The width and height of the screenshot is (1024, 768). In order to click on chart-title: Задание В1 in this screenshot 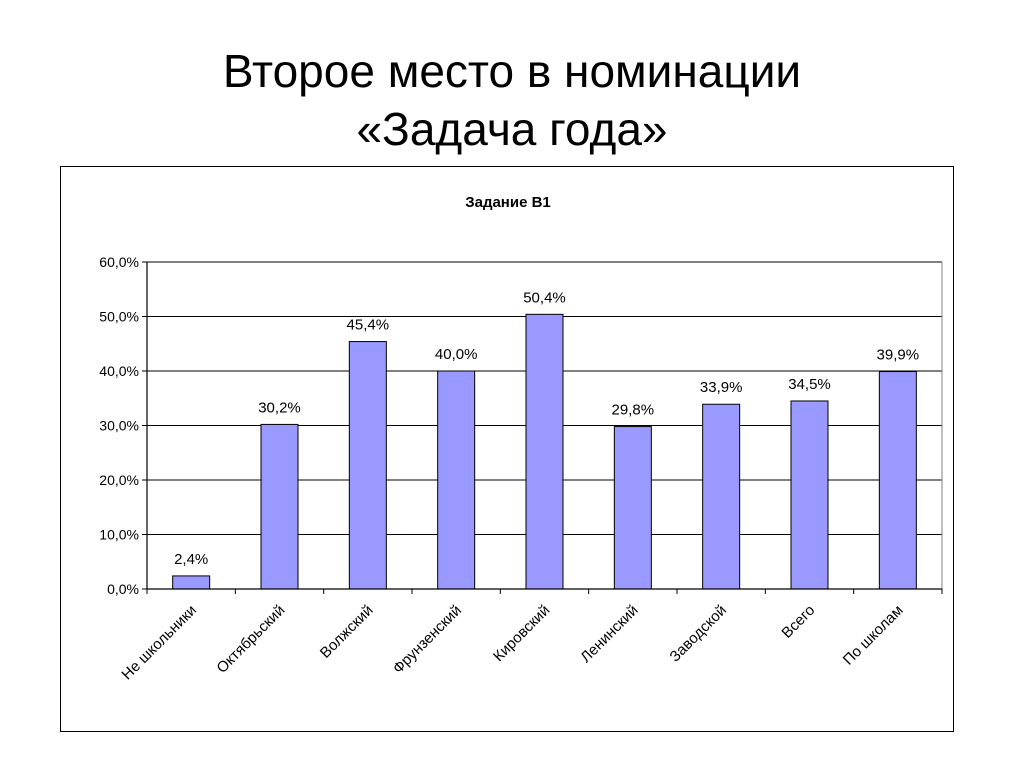, I will do `click(508, 202)`.